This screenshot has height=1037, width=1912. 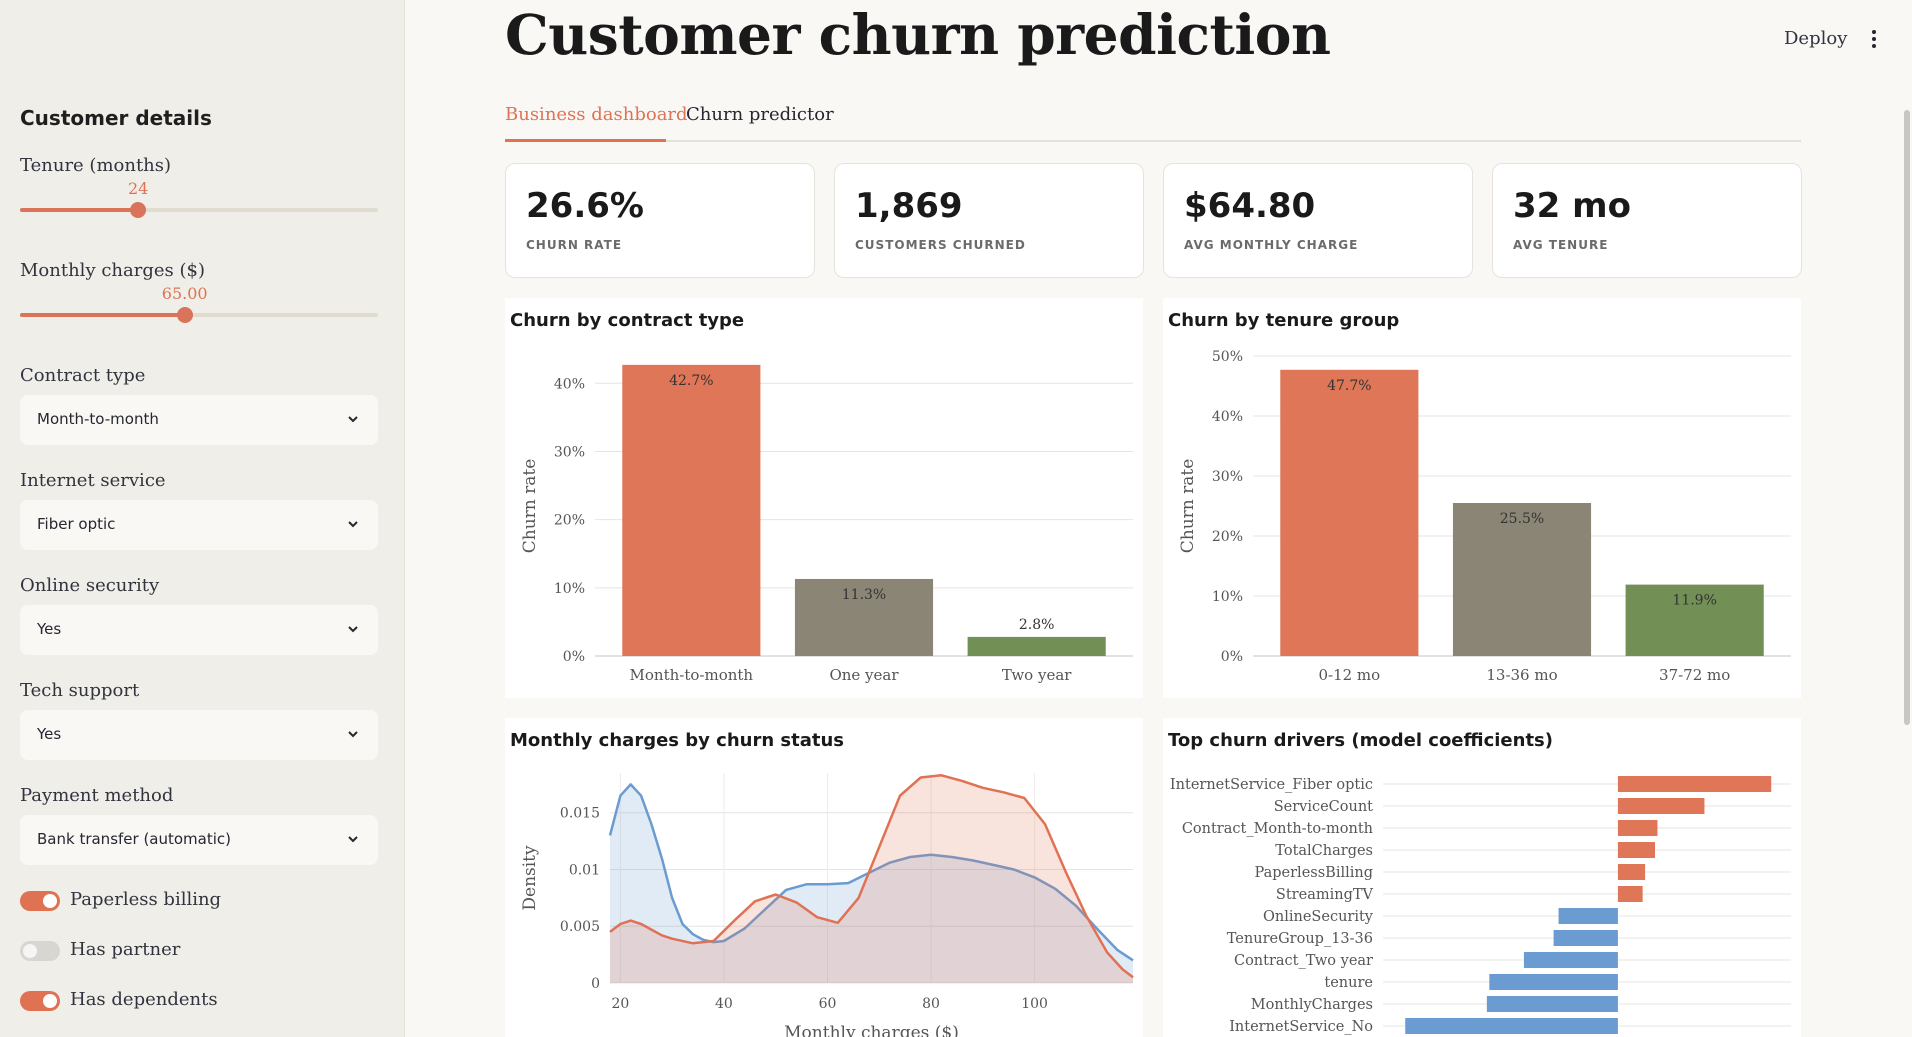 What do you see at coordinates (97, 795) in the screenshot?
I see `payment-method-label: Payment method` at bounding box center [97, 795].